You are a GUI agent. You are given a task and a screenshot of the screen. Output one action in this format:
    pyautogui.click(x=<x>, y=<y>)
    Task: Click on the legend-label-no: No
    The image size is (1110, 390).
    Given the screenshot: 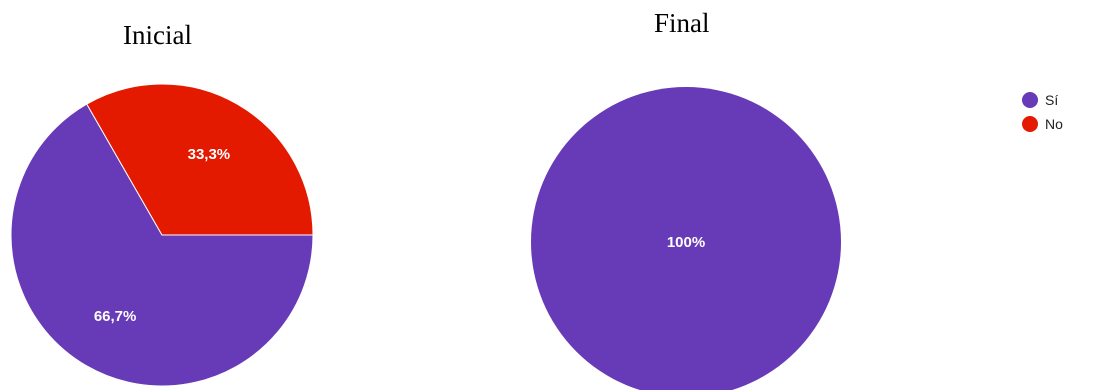 What is the action you would take?
    pyautogui.click(x=1054, y=124)
    